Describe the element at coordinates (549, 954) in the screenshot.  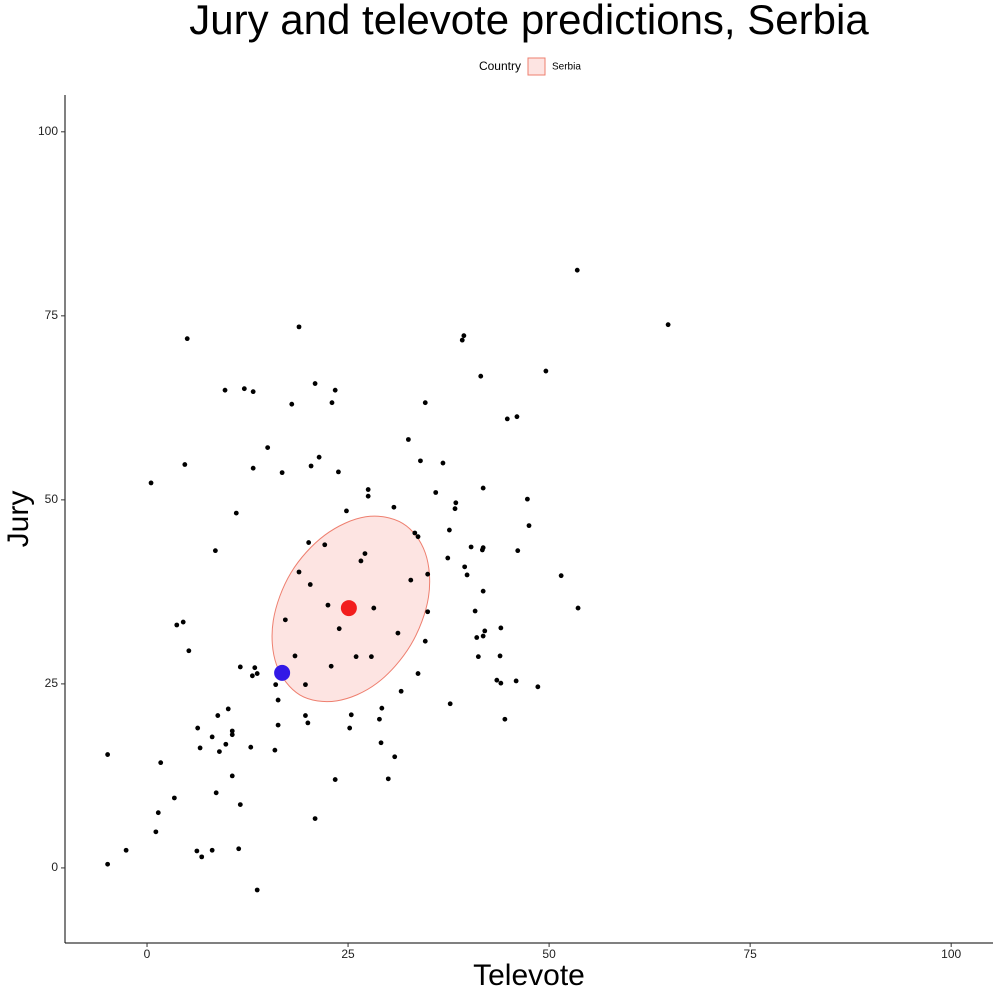
I see `x-tick-label: 50` at that location.